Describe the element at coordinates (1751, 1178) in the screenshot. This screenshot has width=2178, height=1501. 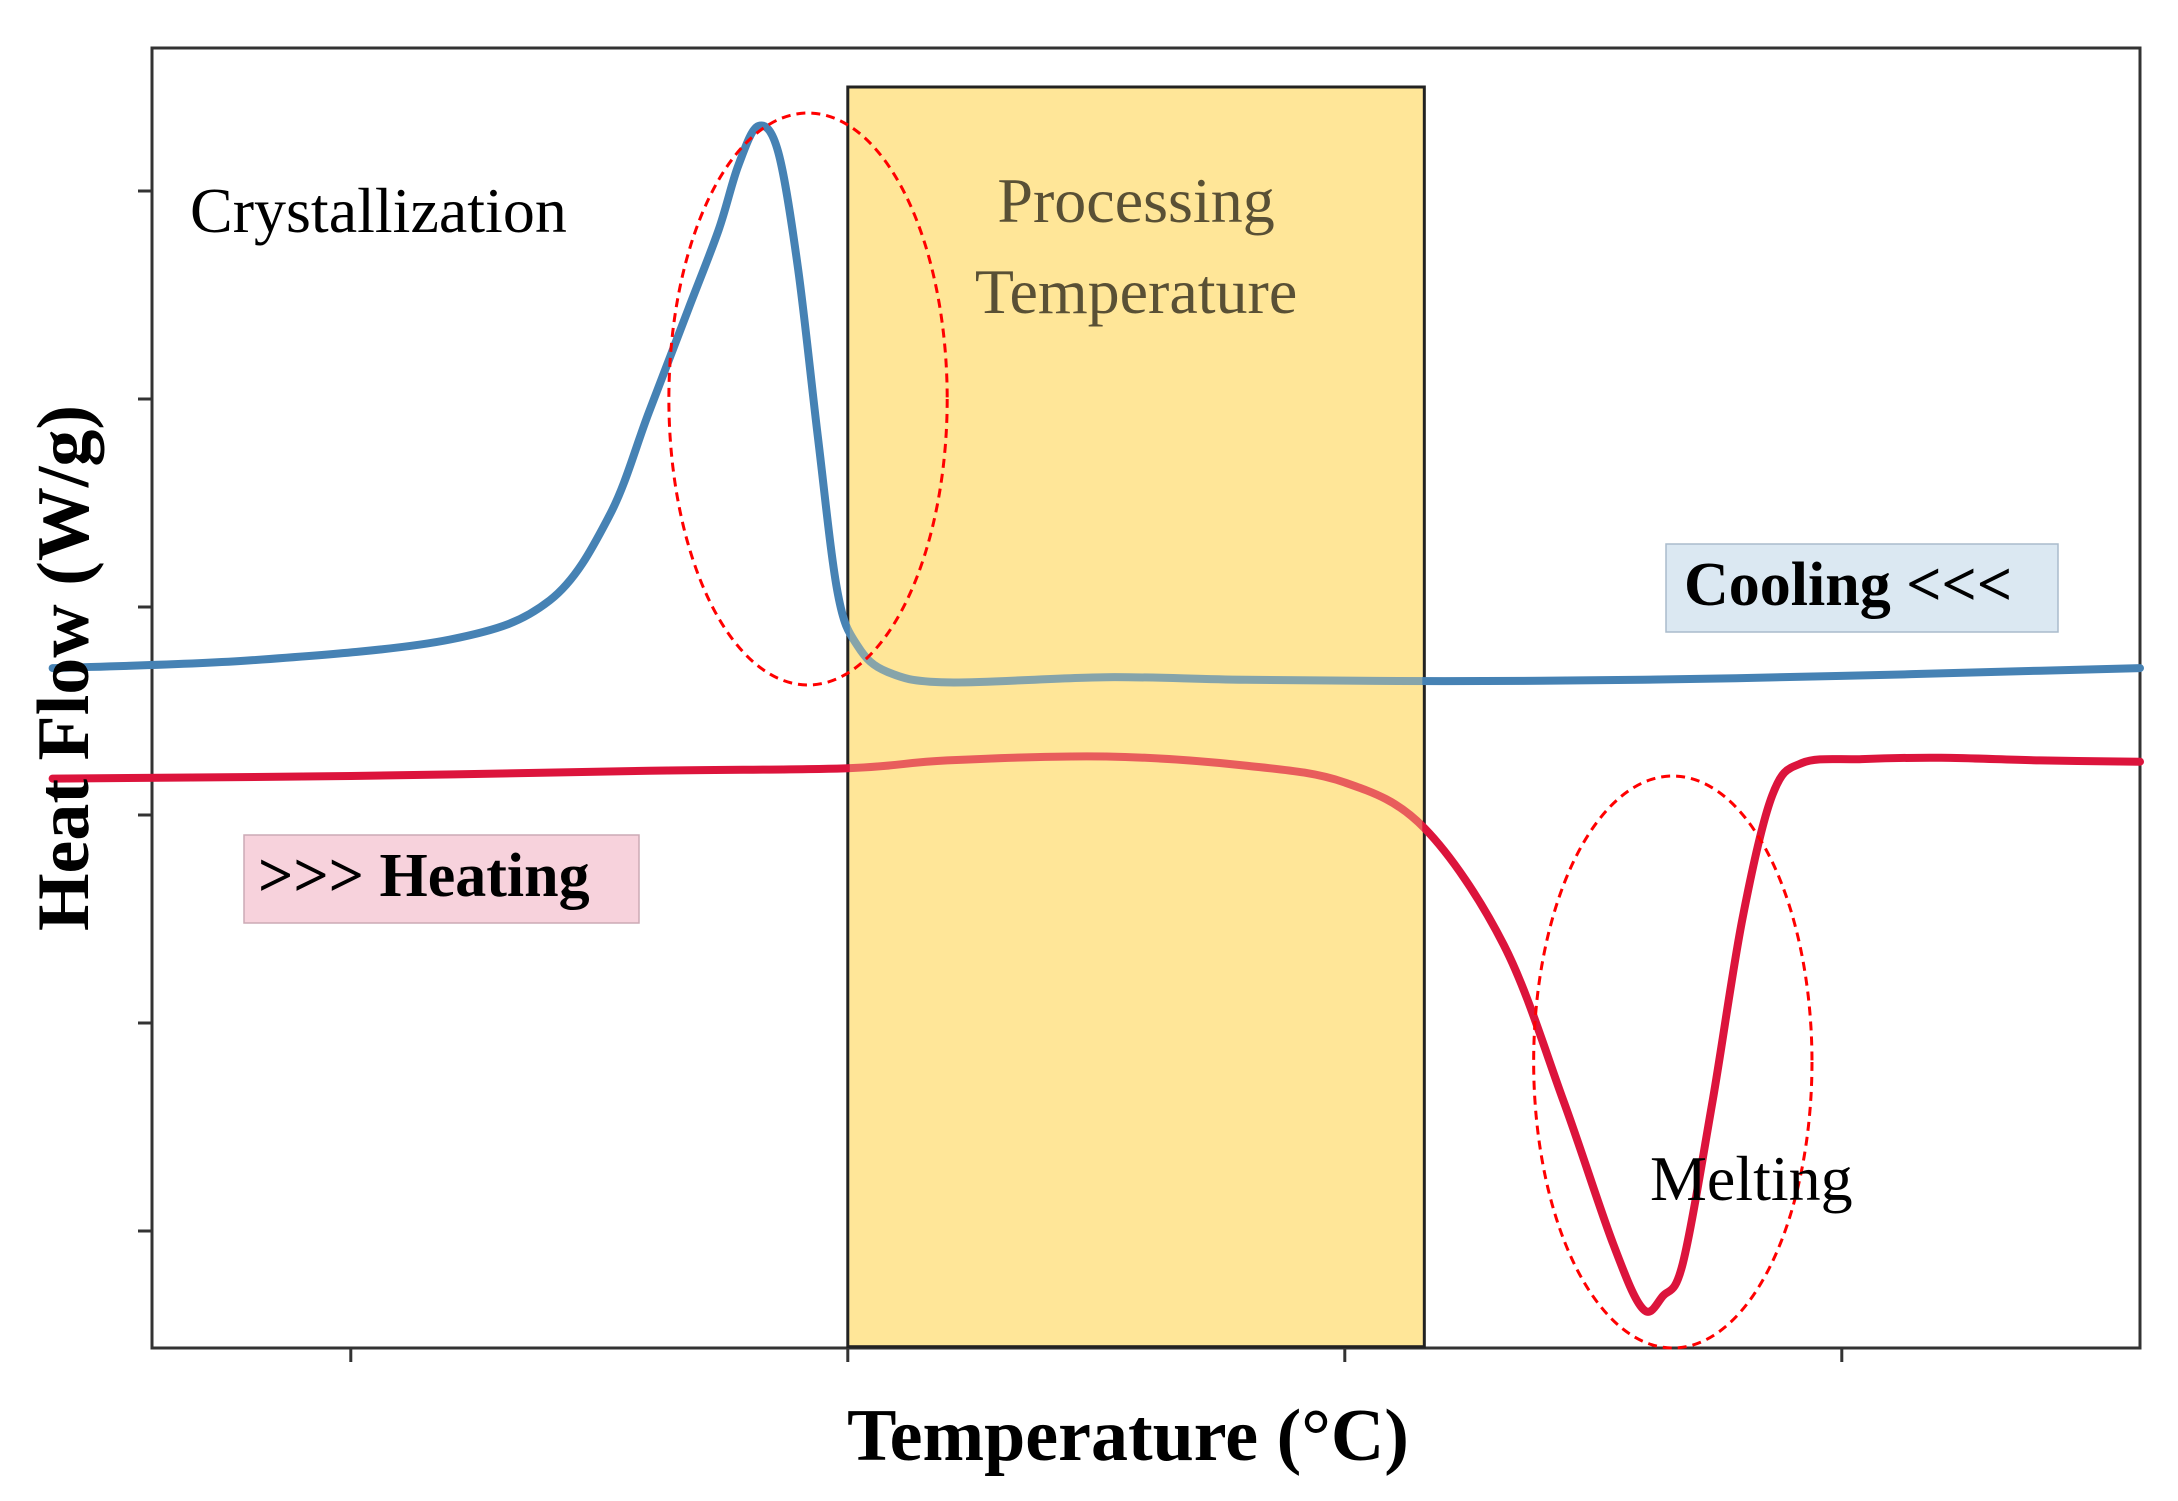
I see `melting-label: Melting` at that location.